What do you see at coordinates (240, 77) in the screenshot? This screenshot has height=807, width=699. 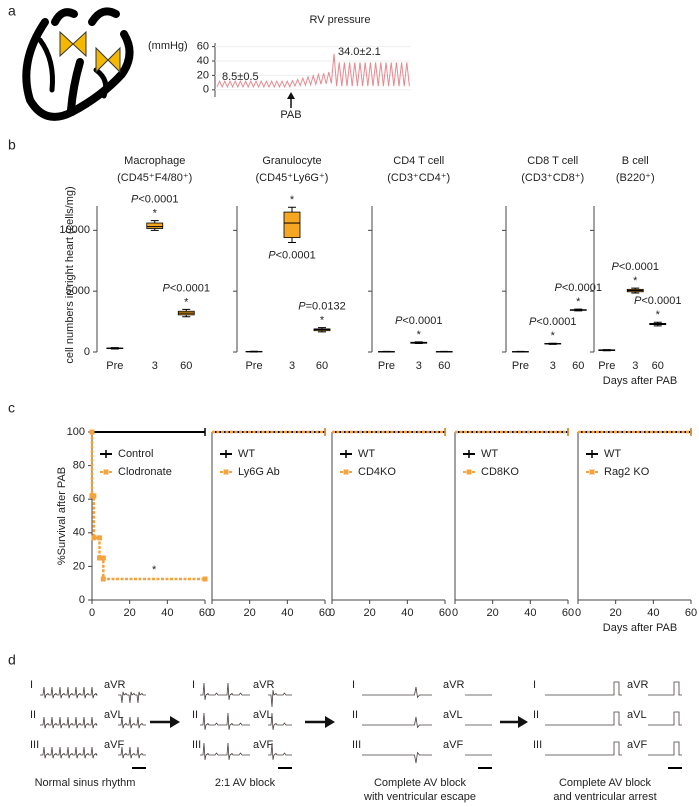 I see `value-label: 8.5±0.5` at bounding box center [240, 77].